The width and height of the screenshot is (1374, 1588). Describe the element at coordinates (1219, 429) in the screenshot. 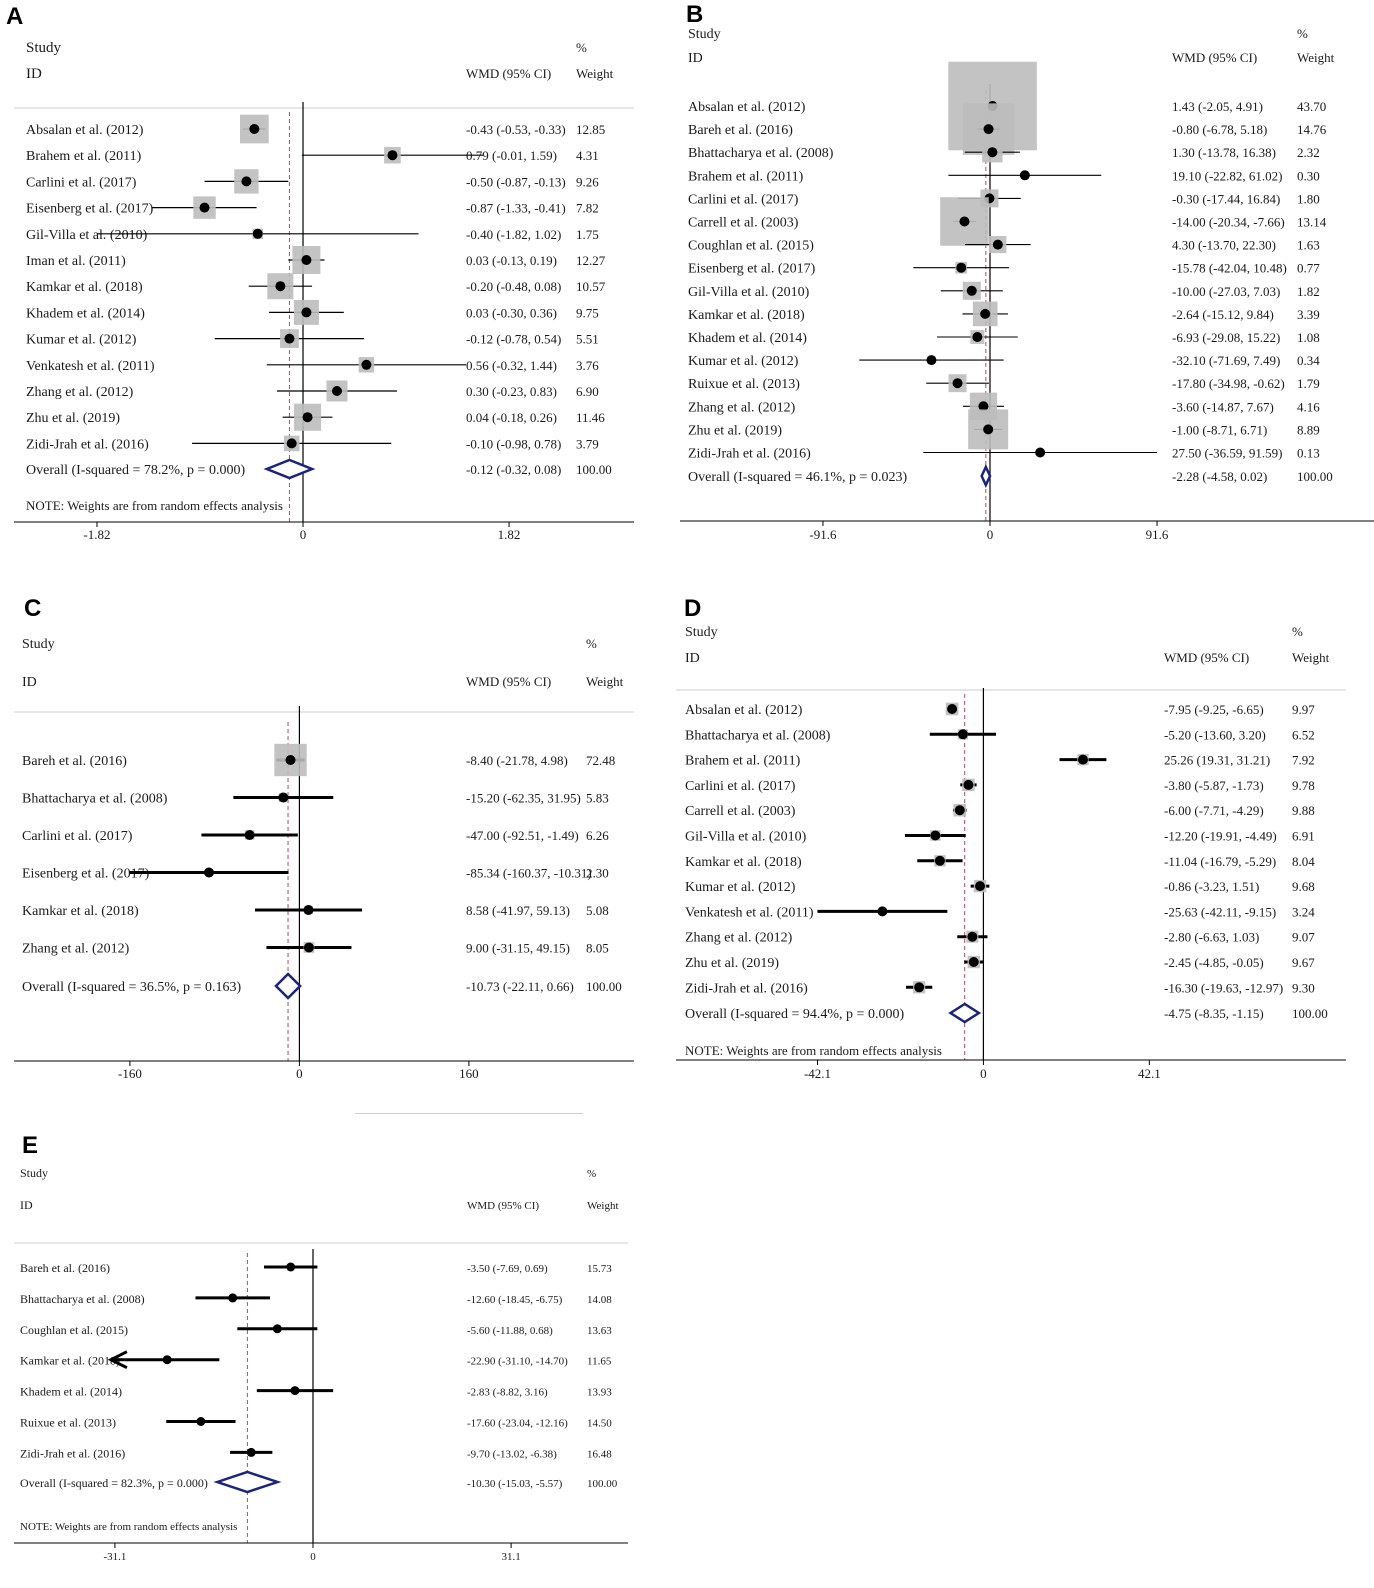

I see `effect-ci-text: -1.00 (-8.71, 6.71)` at that location.